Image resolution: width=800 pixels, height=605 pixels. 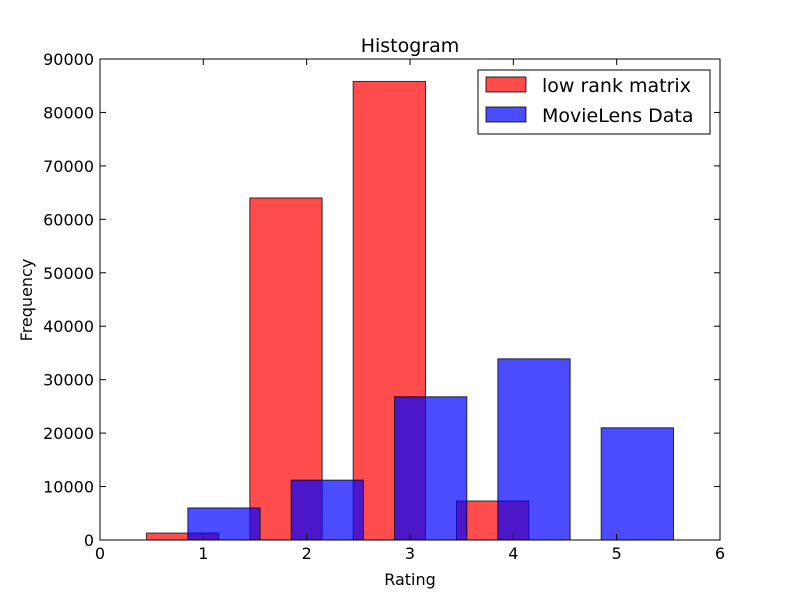 What do you see at coordinates (506, 114) in the screenshot?
I see `legend-swatch-movielens-data` at bounding box center [506, 114].